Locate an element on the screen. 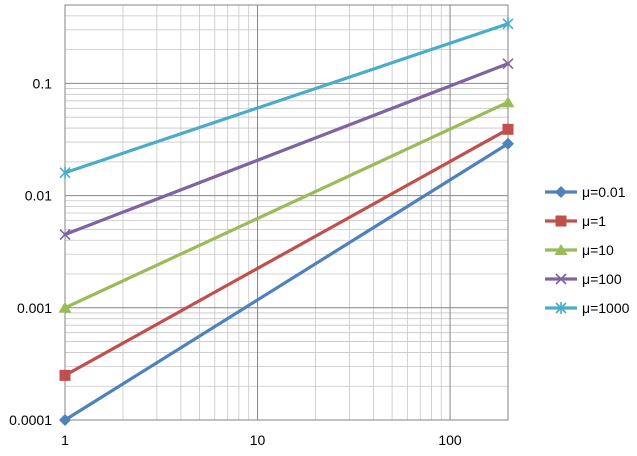 This screenshot has height=456, width=637. legend-label: μ=1000 is located at coordinates (606, 308).